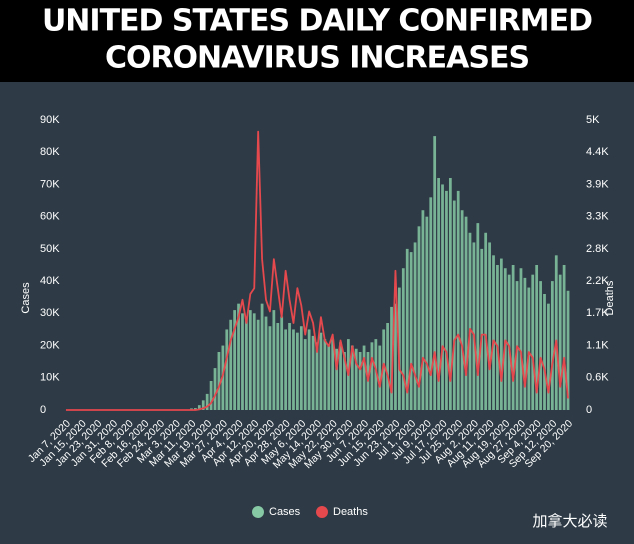 The width and height of the screenshot is (634, 544). Describe the element at coordinates (50, 184) in the screenshot. I see `y-tick-label: 70K` at that location.